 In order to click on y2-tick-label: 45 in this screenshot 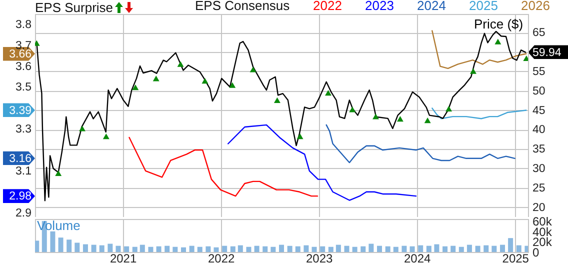, I will do `click(539, 110)`.